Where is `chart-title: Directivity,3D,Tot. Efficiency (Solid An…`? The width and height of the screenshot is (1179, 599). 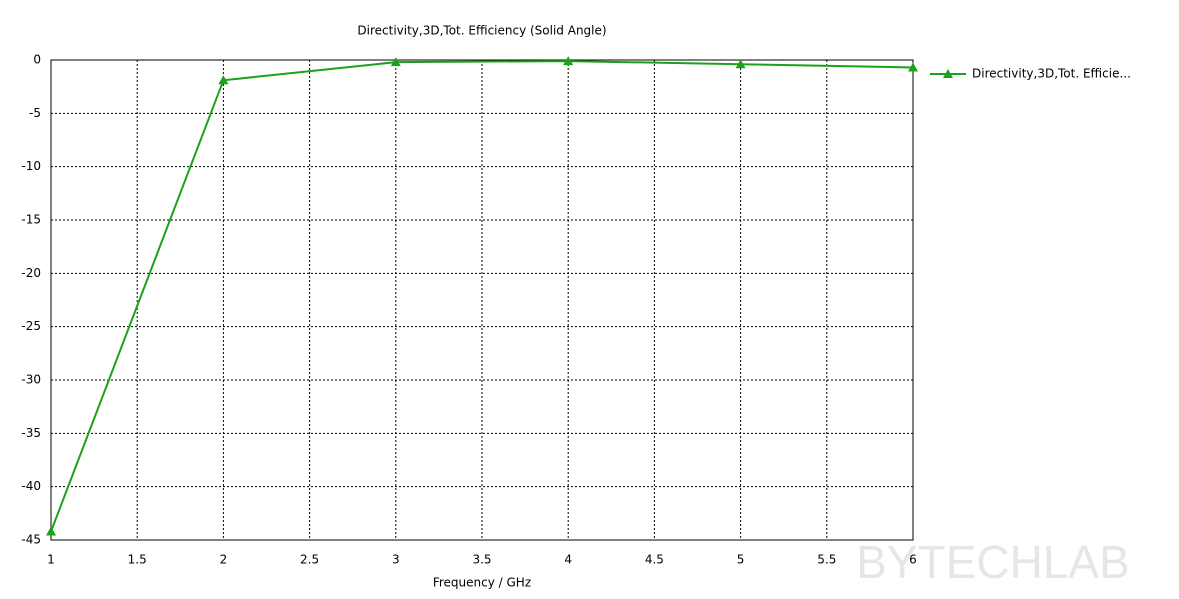
chart-title: Directivity,3D,Tot. Efficiency (Solid An… is located at coordinates (481, 31).